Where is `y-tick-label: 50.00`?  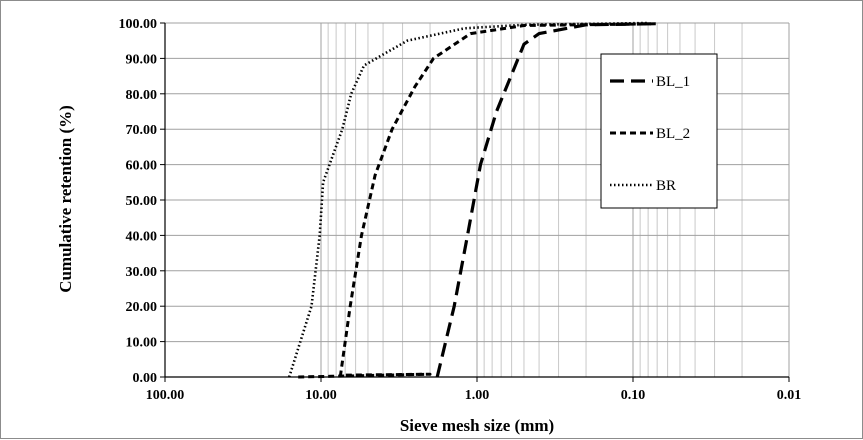 y-tick-label: 50.00 is located at coordinates (142, 201).